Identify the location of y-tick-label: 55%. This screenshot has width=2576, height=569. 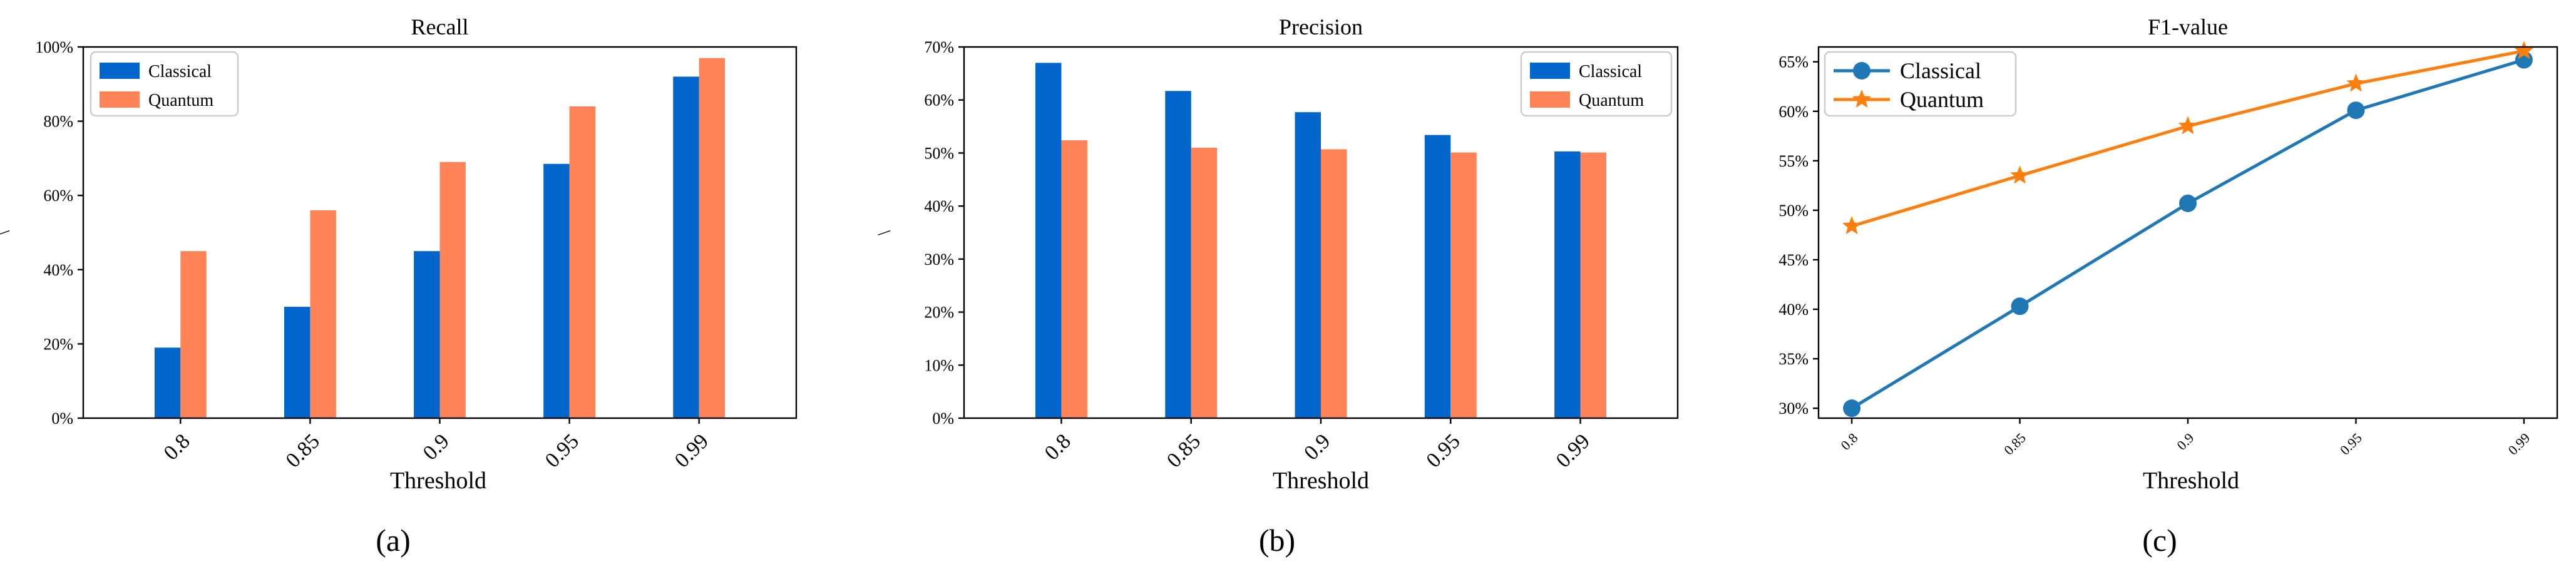
(1793, 161).